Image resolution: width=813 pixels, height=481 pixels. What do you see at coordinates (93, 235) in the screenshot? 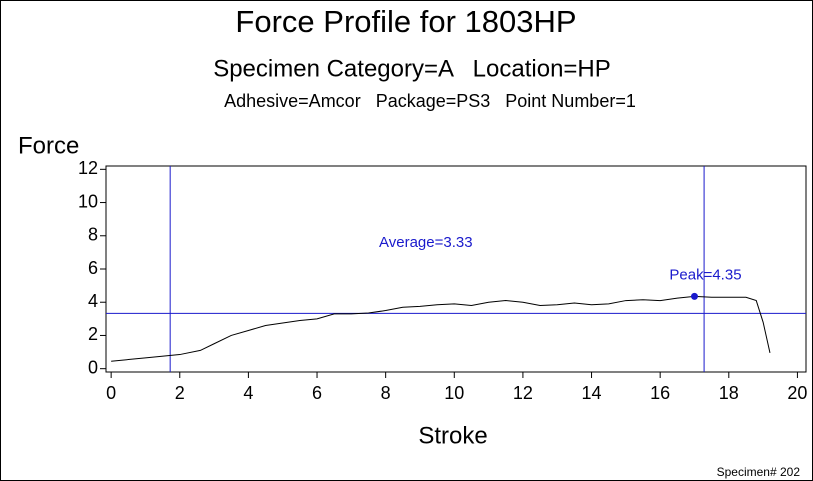
I see `y-tick-label: 8` at bounding box center [93, 235].